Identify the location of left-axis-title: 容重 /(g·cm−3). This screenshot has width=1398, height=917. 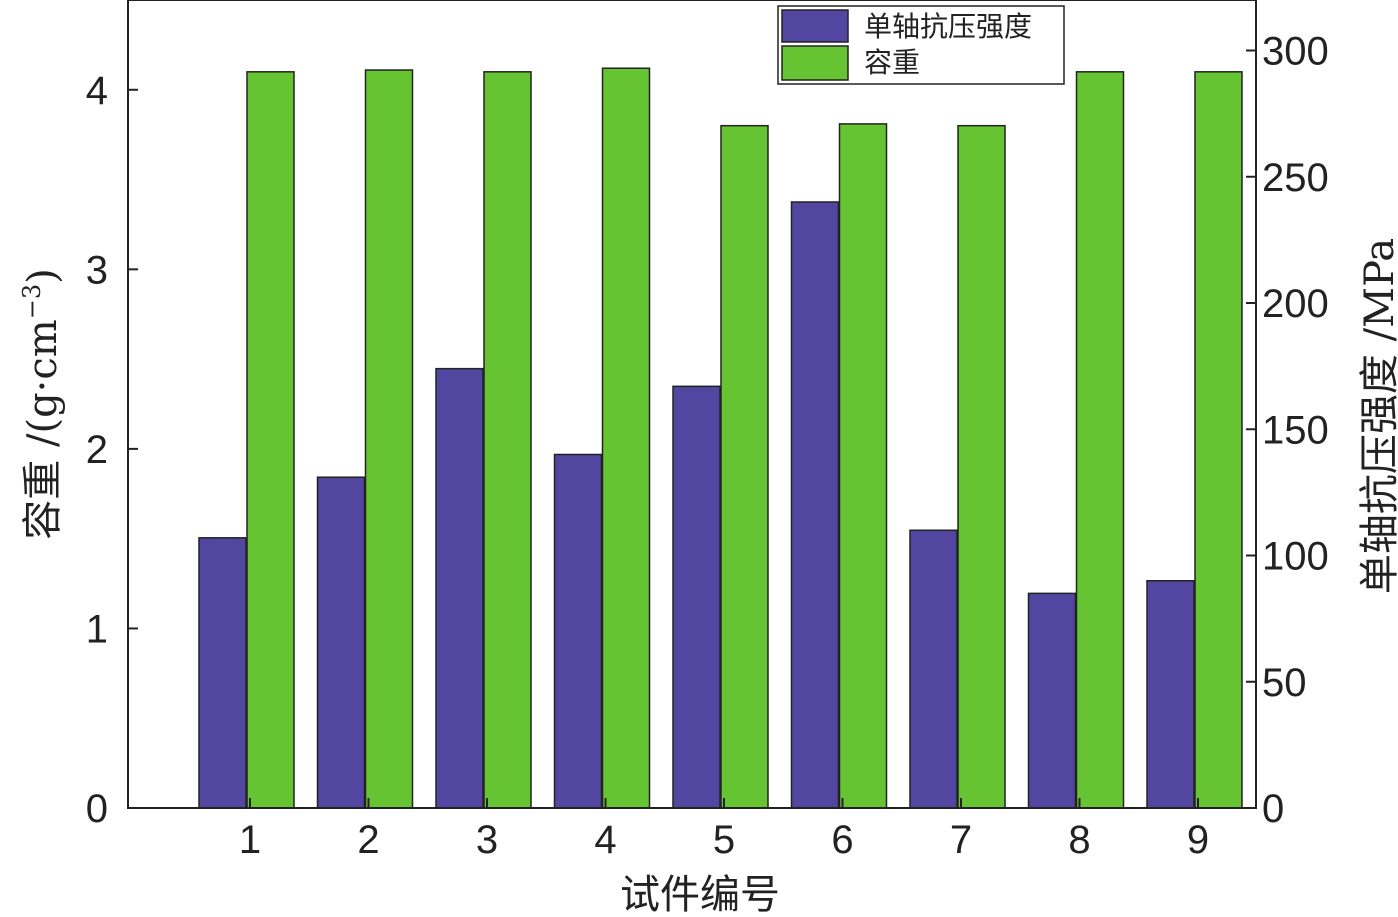
(42, 403).